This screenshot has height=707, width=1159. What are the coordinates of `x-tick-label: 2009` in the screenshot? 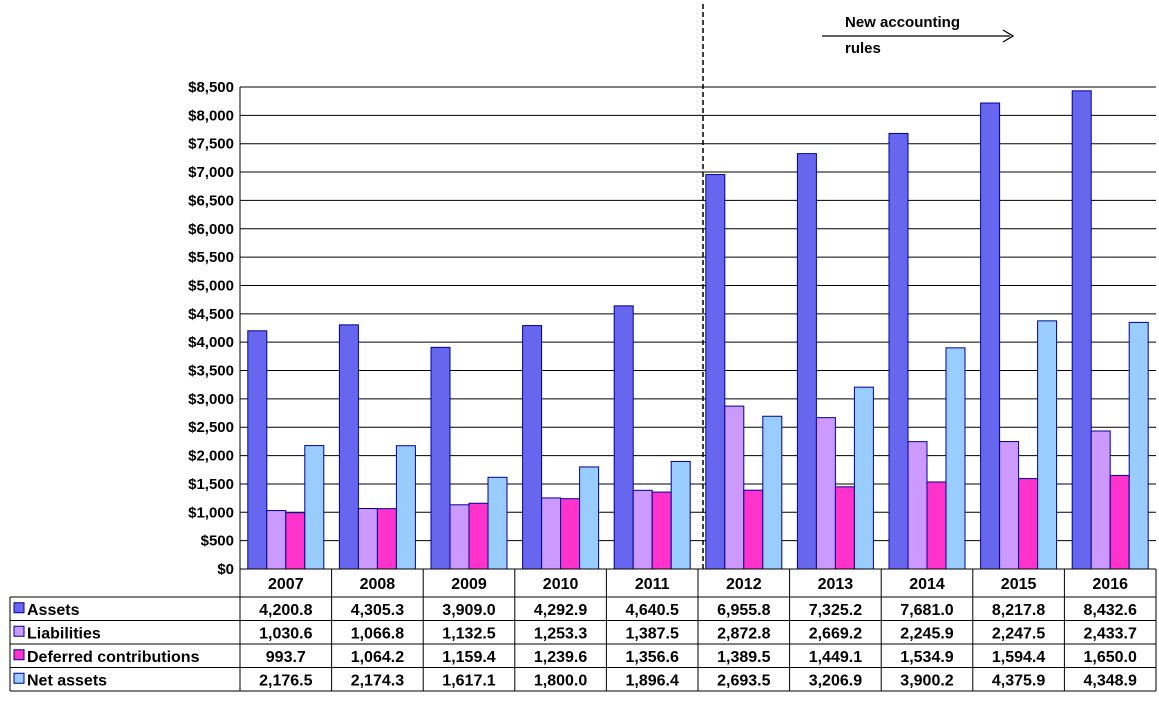 It's located at (469, 584).